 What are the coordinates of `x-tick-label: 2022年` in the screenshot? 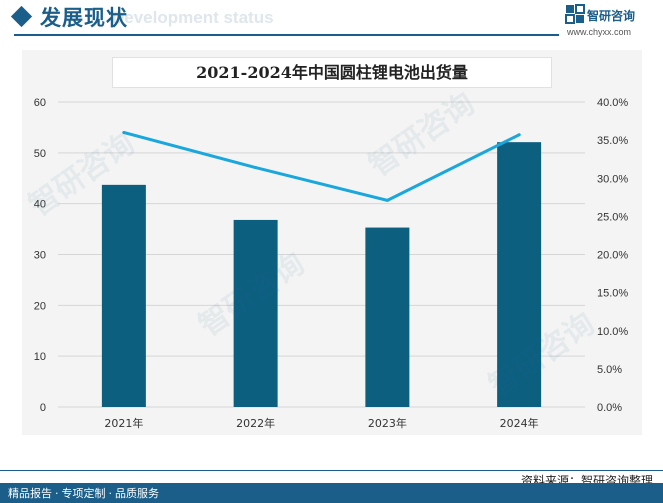 It's located at (255, 423).